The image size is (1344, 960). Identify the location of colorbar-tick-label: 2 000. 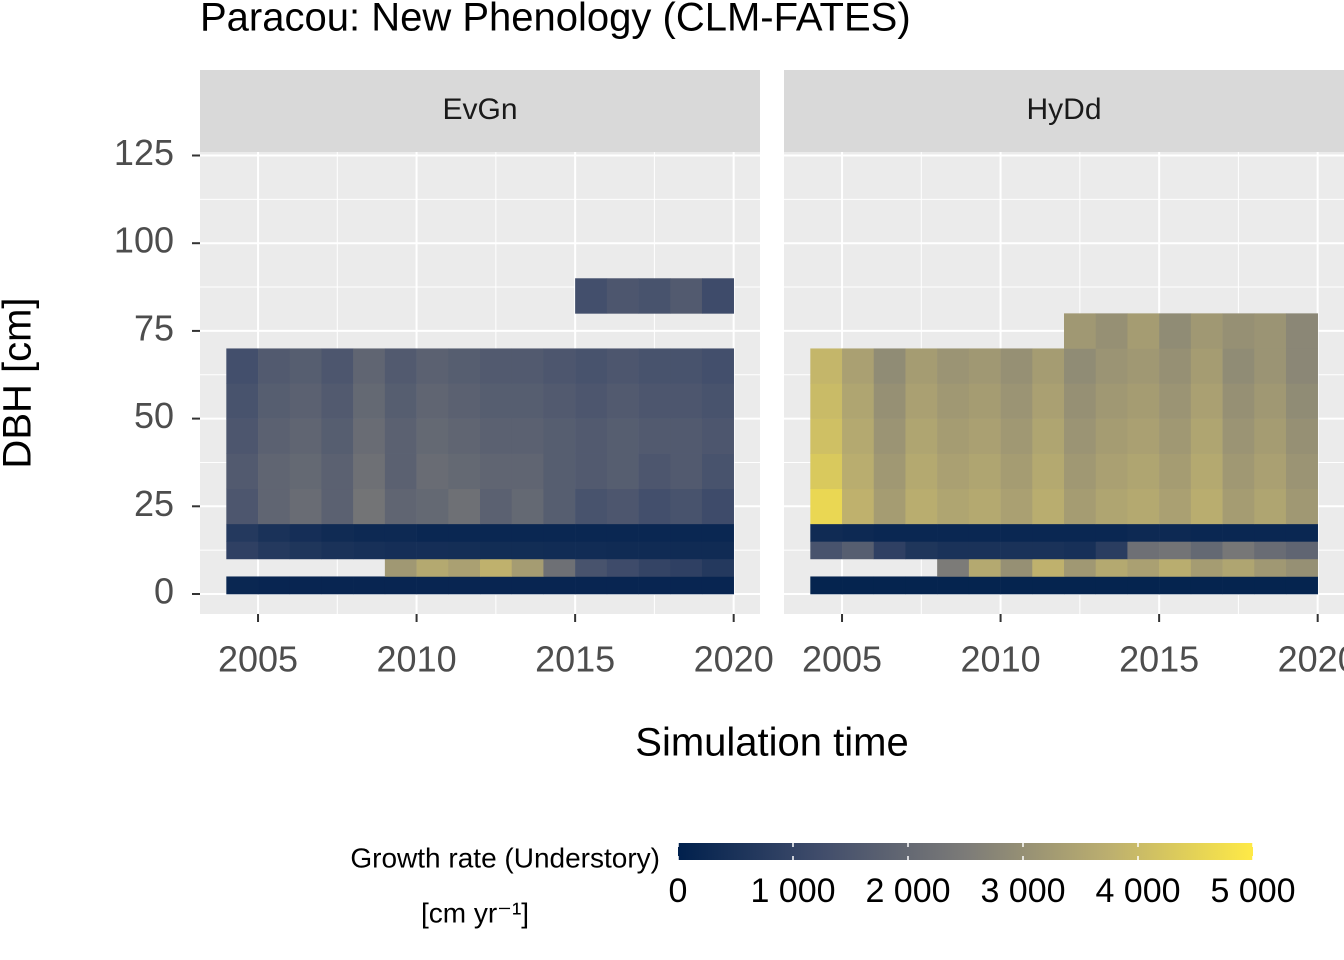
(907, 891).